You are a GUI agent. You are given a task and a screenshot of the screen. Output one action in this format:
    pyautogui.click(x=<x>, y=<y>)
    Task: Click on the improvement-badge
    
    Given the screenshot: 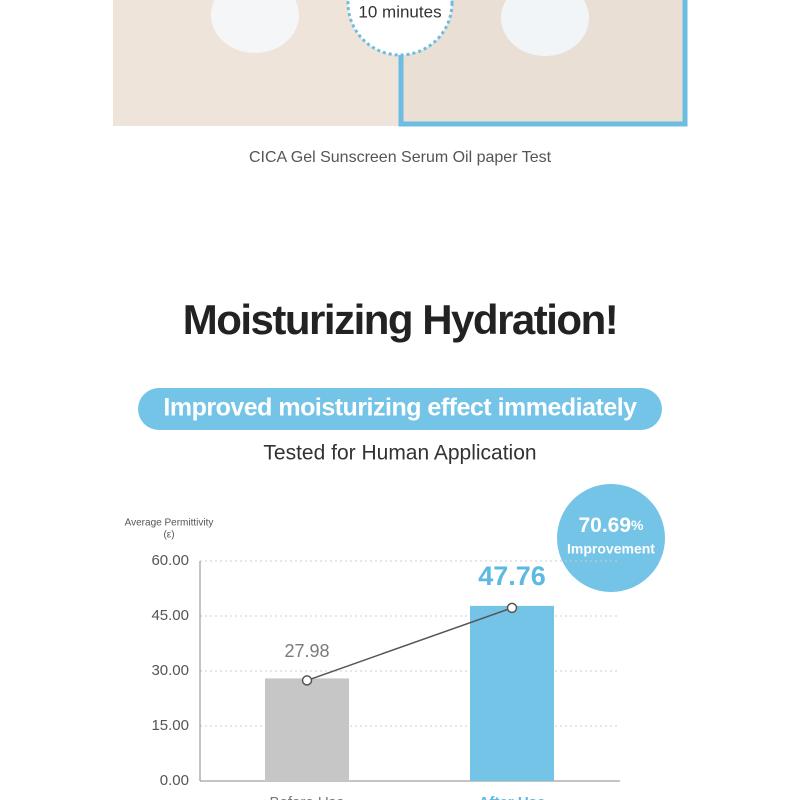 What is the action you would take?
    pyautogui.click(x=611, y=538)
    